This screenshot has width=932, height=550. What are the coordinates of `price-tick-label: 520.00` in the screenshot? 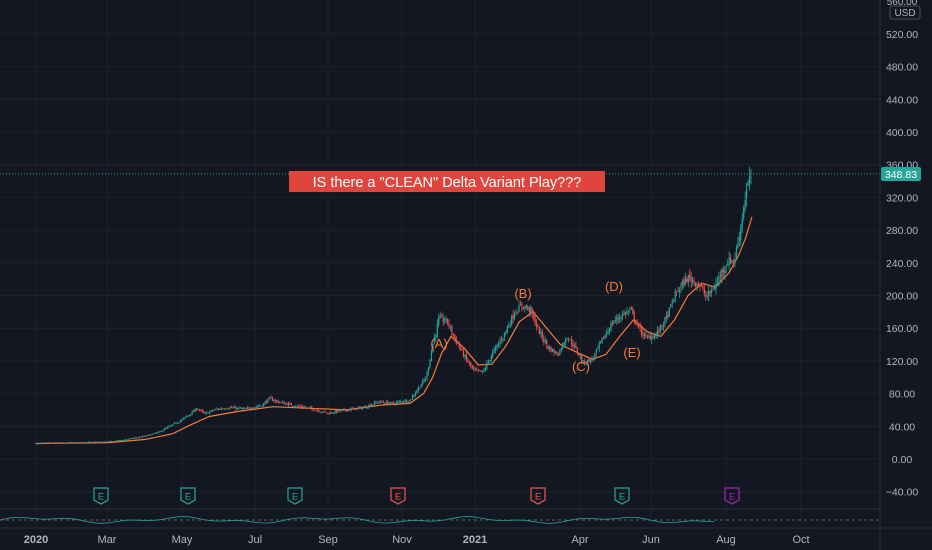 It's located at (902, 35).